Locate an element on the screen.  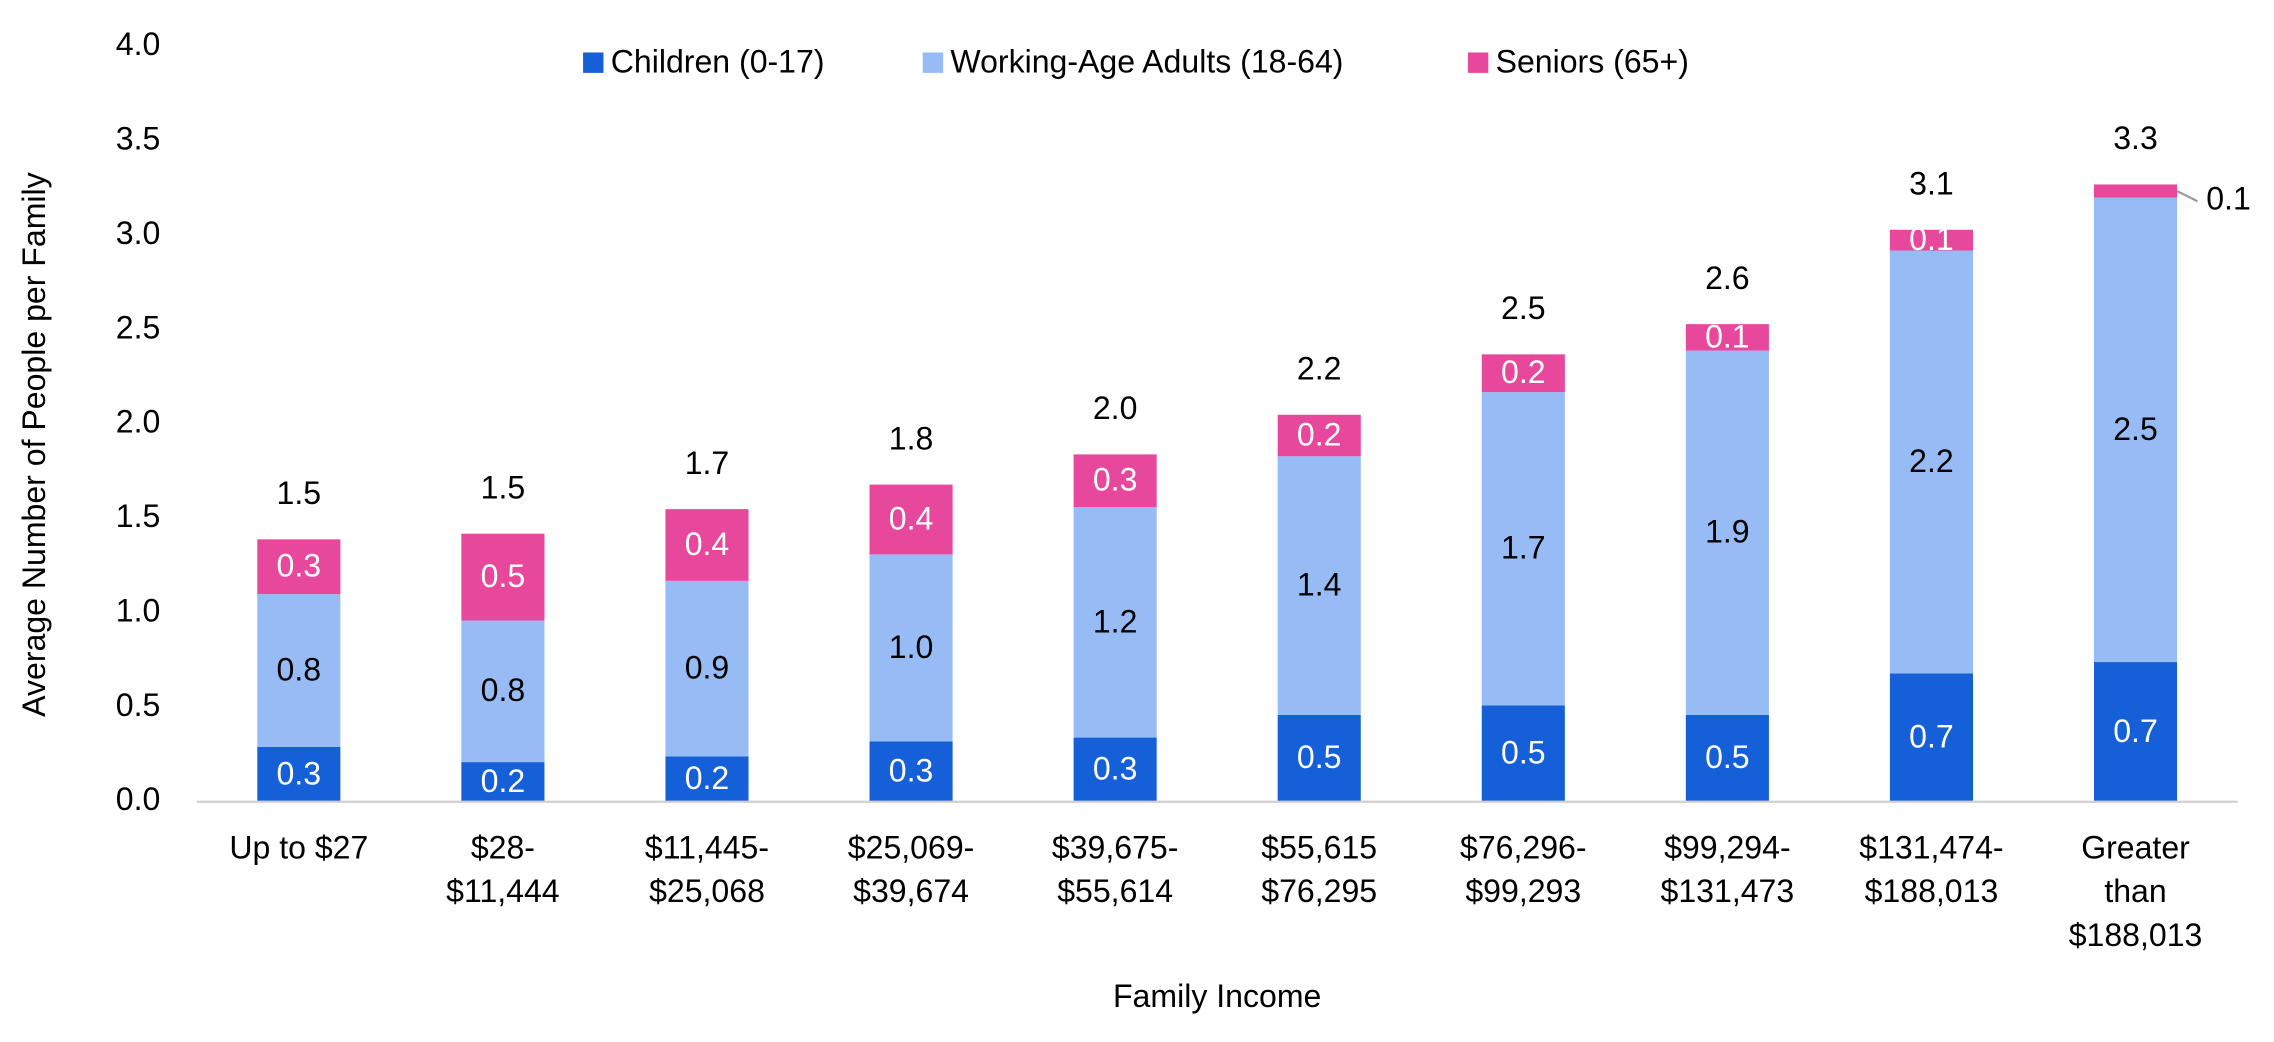
value-label: 0.9 is located at coordinates (707, 668).